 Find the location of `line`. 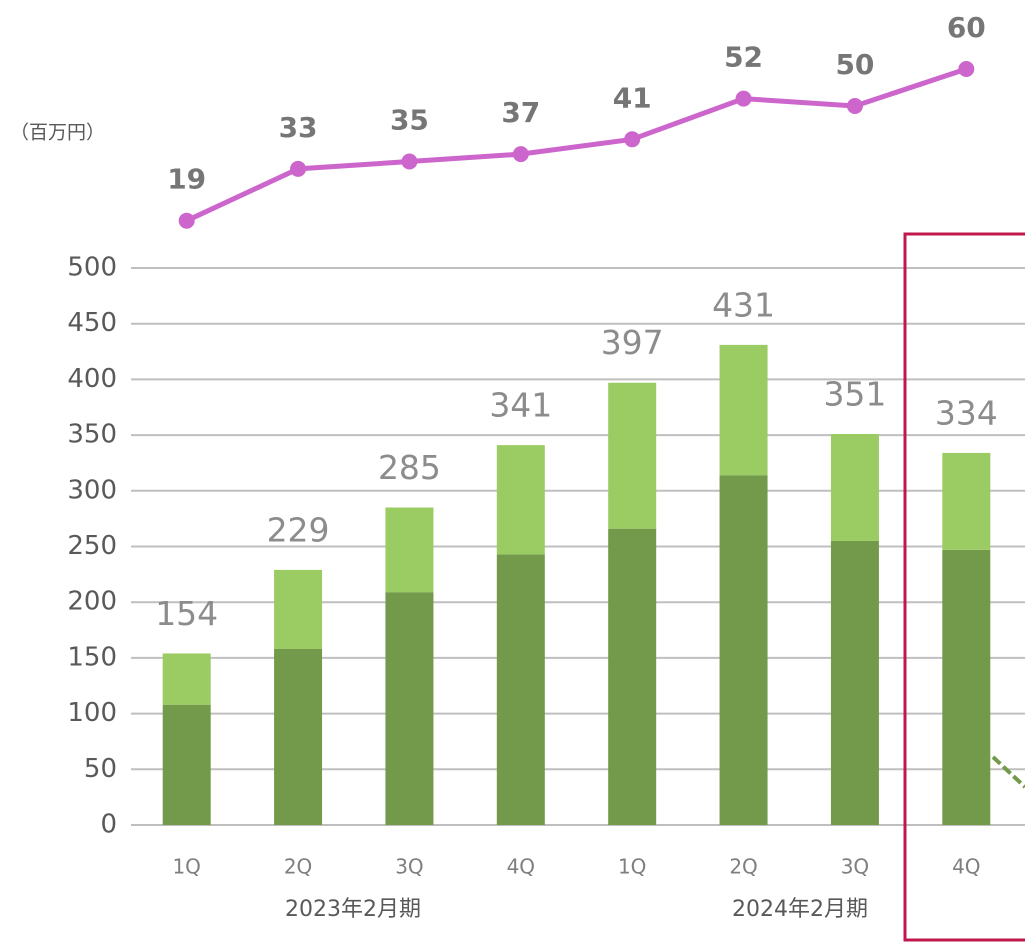

line is located at coordinates (576, 144).